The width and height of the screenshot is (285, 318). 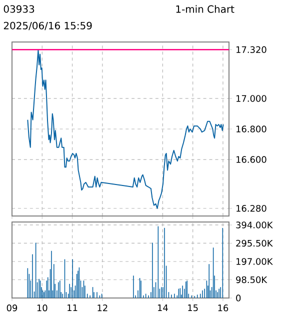 I want to click on y-tick-label: 98.50K, so click(x=252, y=280).